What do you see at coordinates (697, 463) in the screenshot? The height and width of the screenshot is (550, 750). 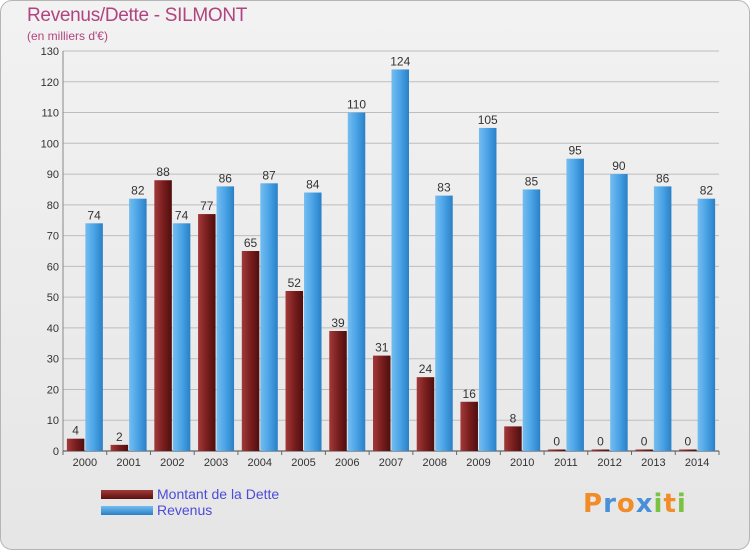 I see `x-tick-label: 2014` at bounding box center [697, 463].